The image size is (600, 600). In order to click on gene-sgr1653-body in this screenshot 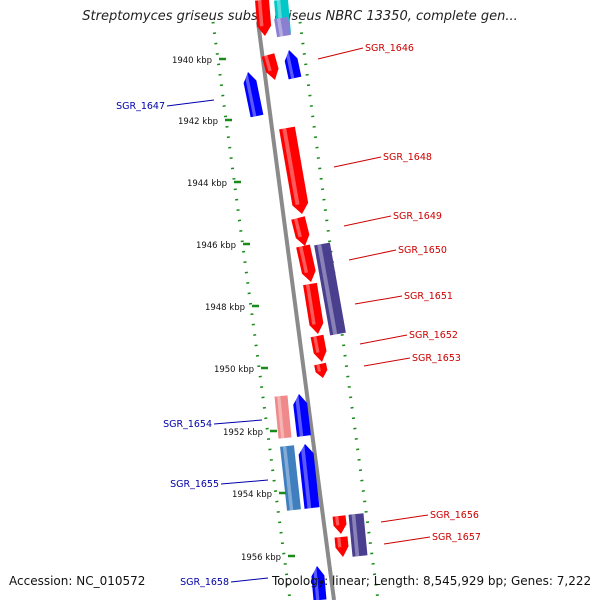, I will do `click(321, 370)`.